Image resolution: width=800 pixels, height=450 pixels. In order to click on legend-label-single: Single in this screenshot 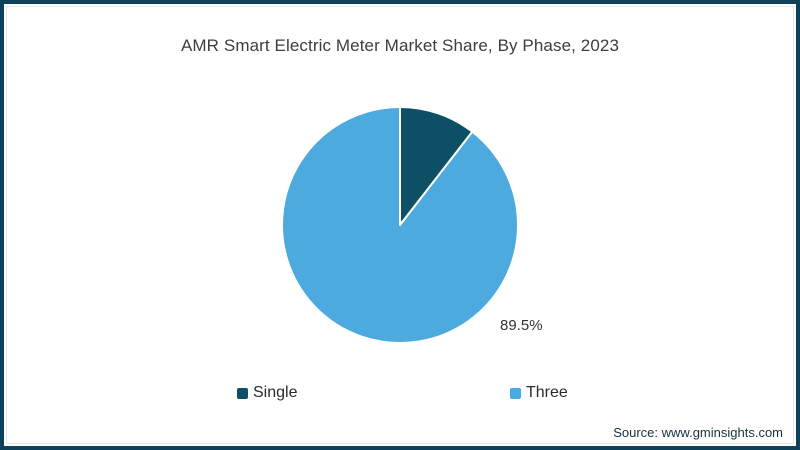, I will do `click(275, 392)`.